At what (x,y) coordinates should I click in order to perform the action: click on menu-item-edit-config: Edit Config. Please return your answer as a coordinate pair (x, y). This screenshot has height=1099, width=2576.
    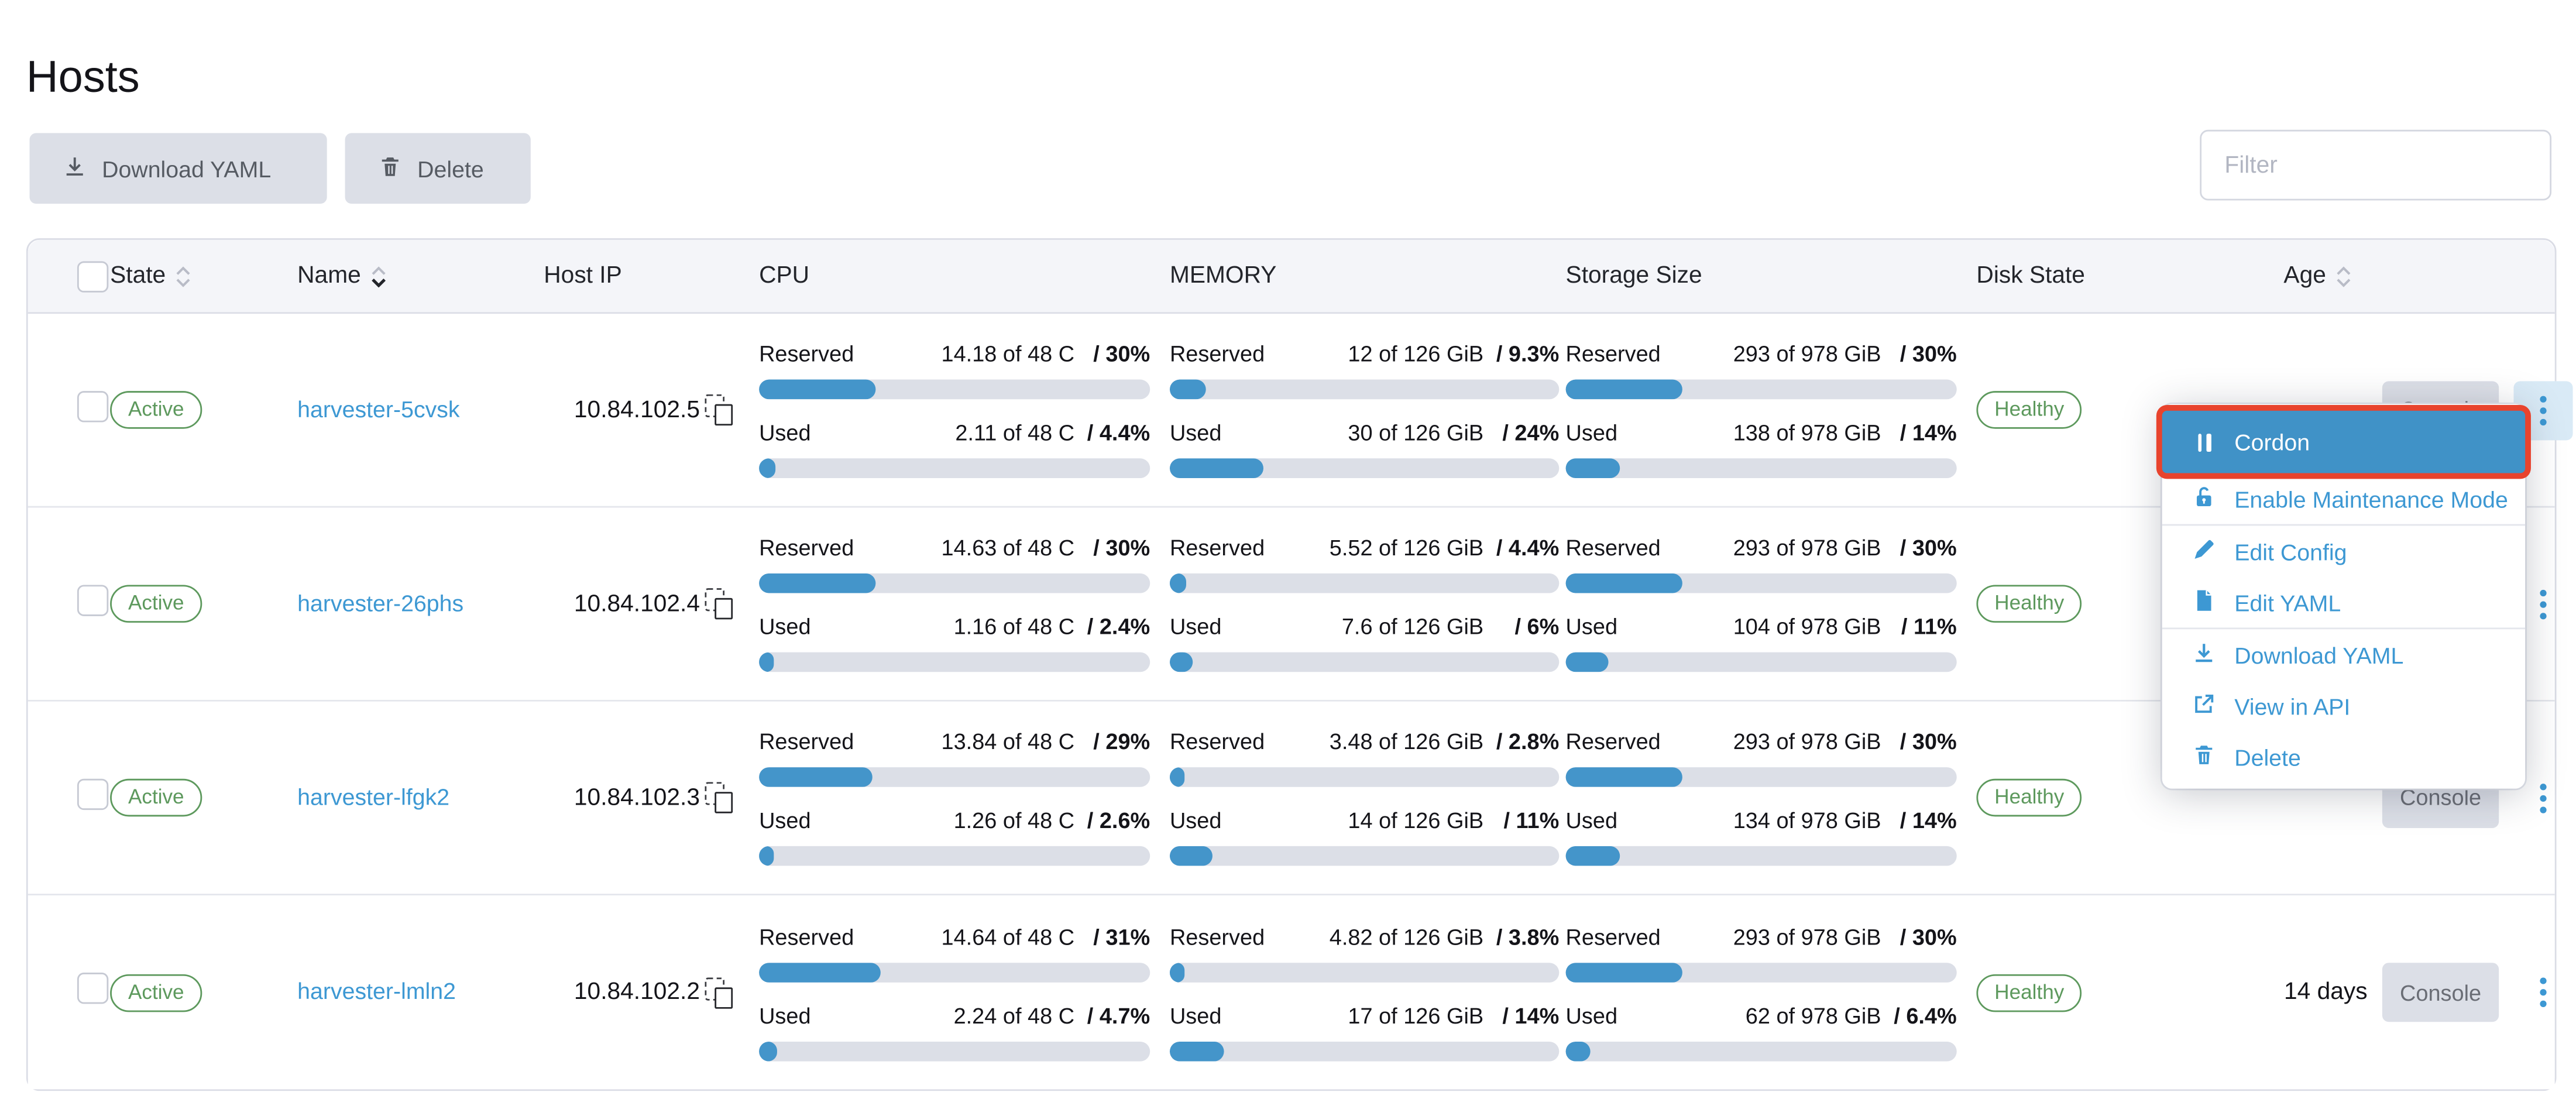
    Looking at the image, I should click on (2343, 551).